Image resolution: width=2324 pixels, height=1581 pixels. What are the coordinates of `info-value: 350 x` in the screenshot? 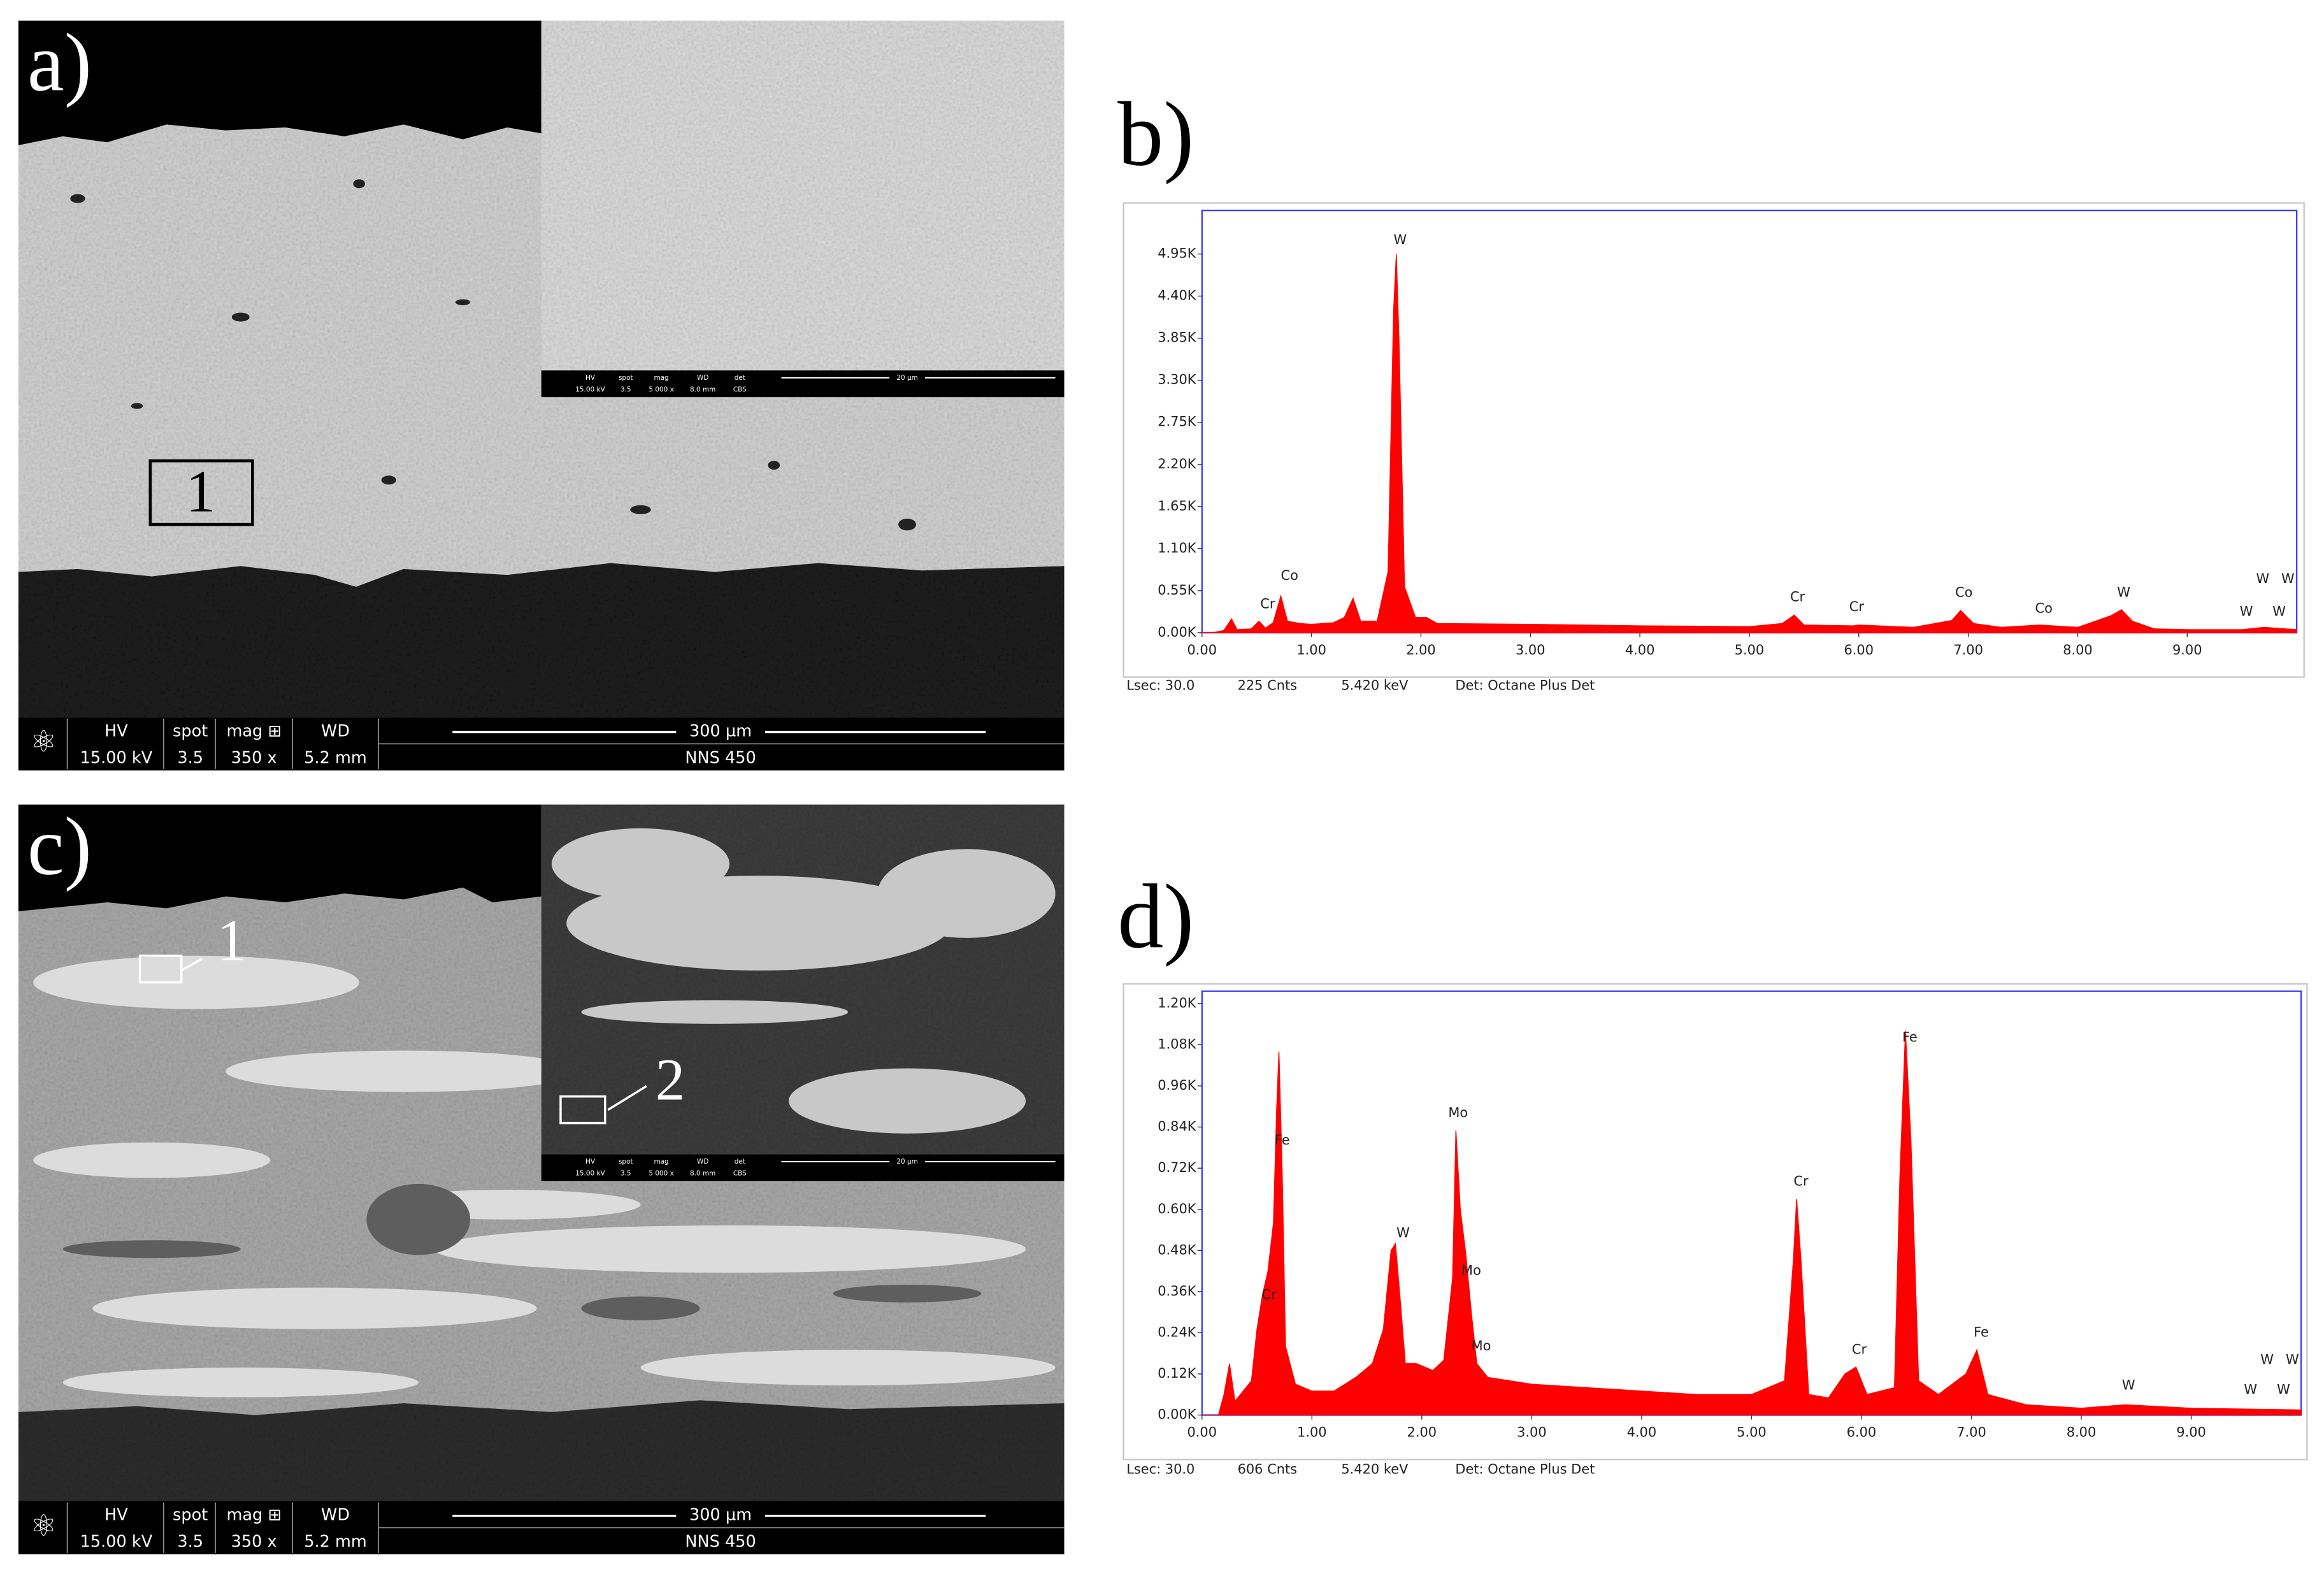 It's located at (254, 1542).